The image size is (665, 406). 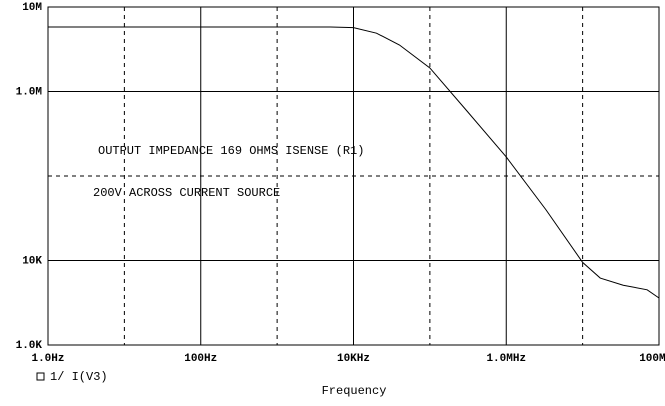 I want to click on x-tick-label: 10KHz, so click(x=353, y=359).